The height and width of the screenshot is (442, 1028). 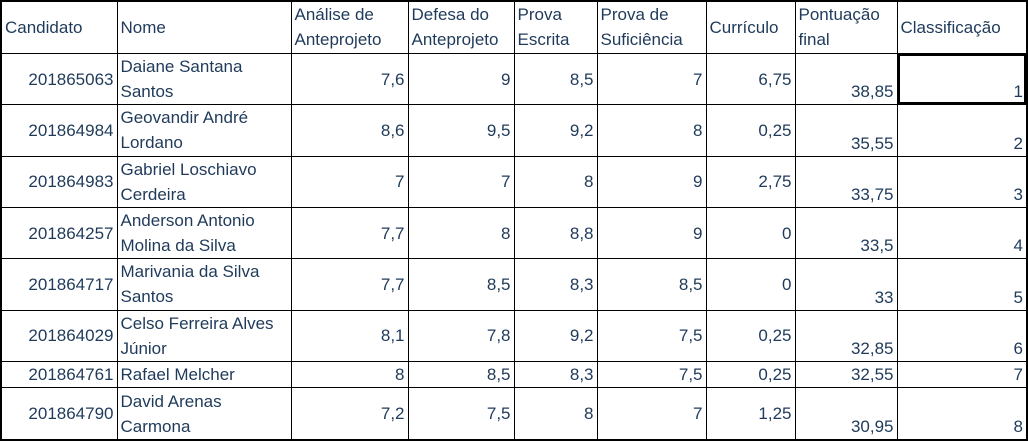 I want to click on cell-prova-suficiencia: 8, so click(x=651, y=130).